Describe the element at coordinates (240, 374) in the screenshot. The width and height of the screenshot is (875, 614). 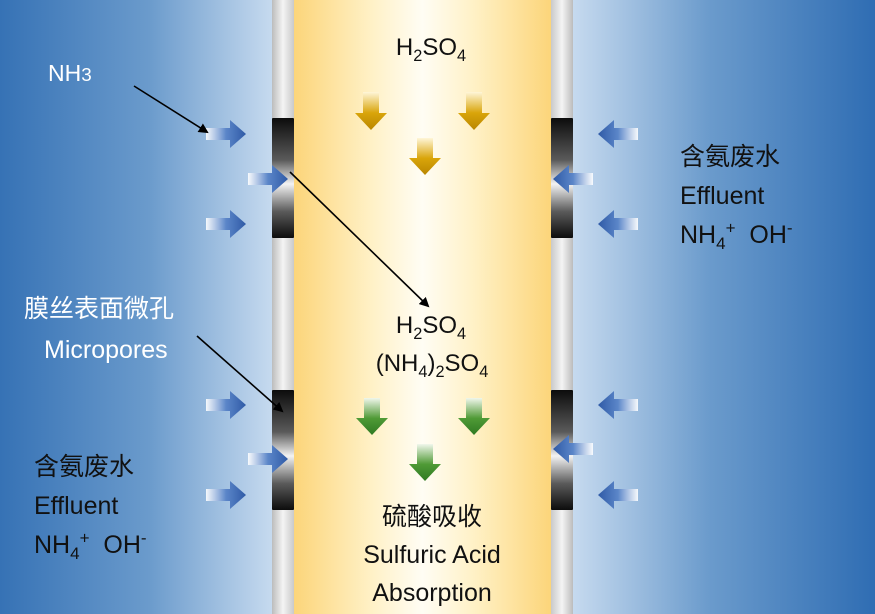
I see `micropore-pointer-line` at that location.